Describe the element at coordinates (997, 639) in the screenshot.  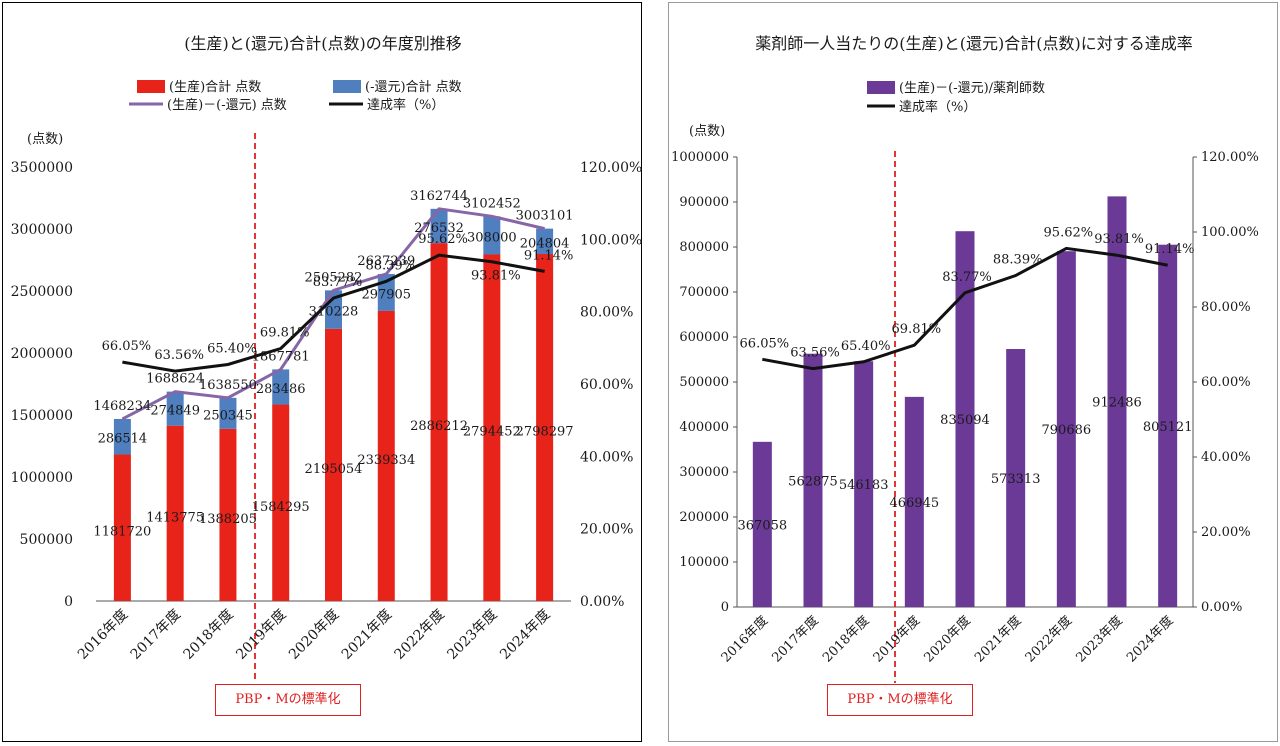
I see `right-x-tick-label: 2021年度` at that location.